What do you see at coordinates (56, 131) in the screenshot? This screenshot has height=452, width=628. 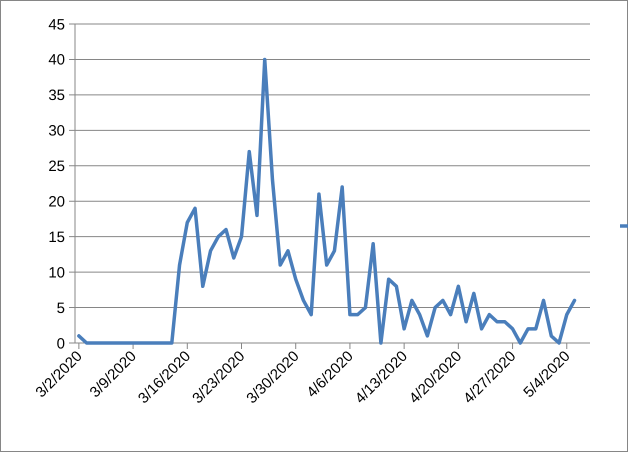 I see `y-tick-label: 30` at bounding box center [56, 131].